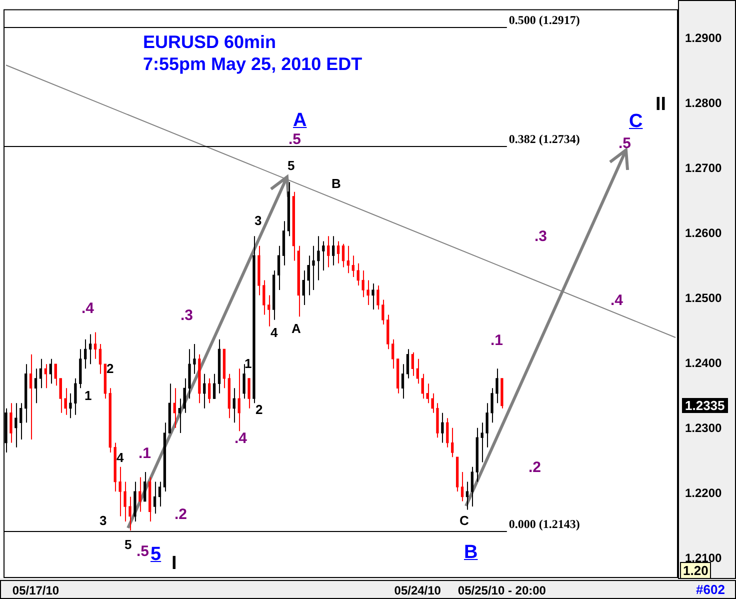  Describe the element at coordinates (502, 591) in the screenshot. I see `x-tick-label: 05/25/10 - 20:00` at that location.